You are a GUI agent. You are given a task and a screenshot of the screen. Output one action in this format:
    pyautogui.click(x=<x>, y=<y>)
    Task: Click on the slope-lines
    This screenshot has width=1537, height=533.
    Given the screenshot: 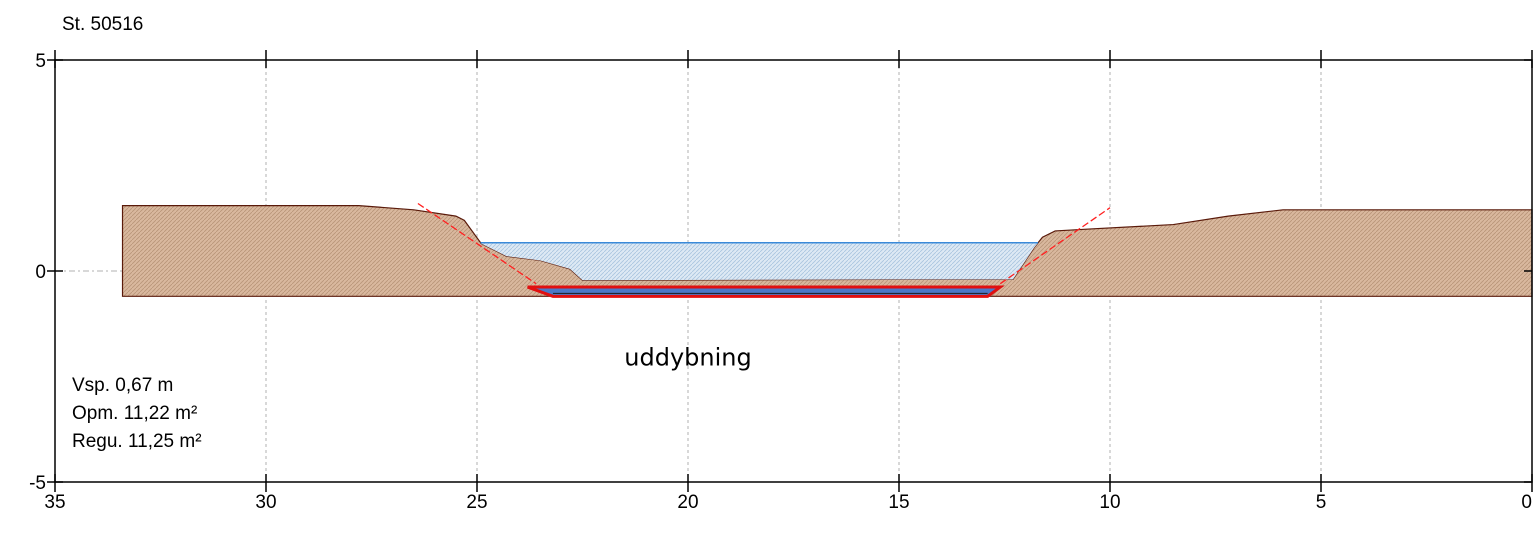 What is the action you would take?
    pyautogui.click(x=764, y=243)
    